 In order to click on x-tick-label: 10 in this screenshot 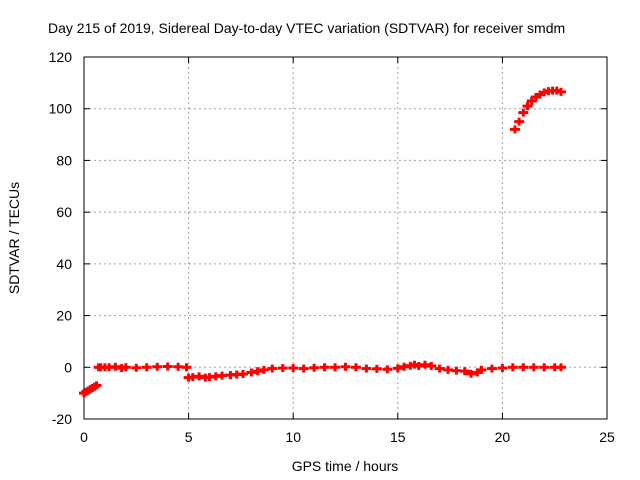, I will do `click(293, 437)`.